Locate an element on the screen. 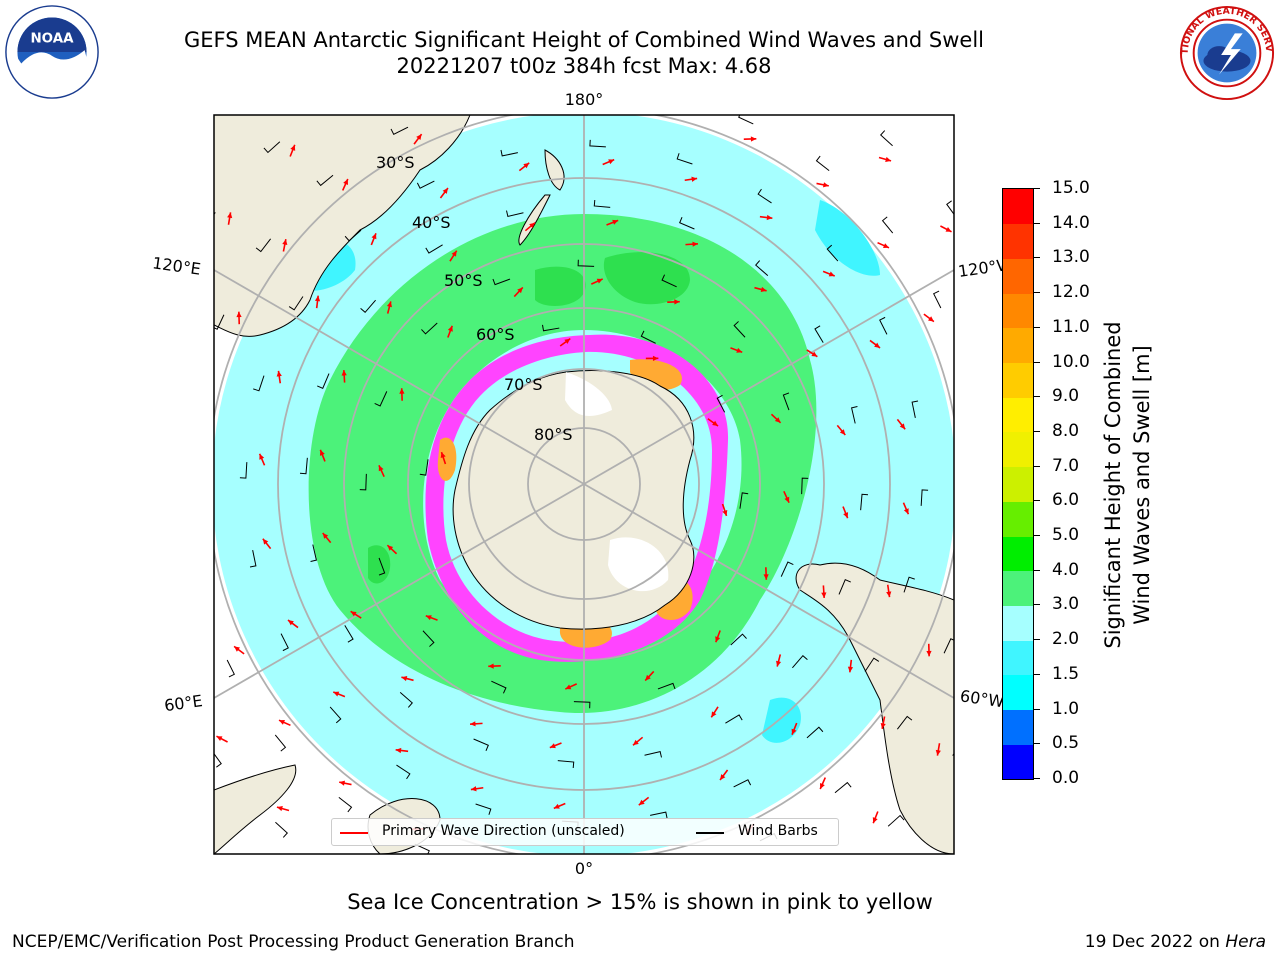 Image resolution: width=1280 pixels, height=960 pixels. lat-label-40s: 40°S is located at coordinates (431, 222).